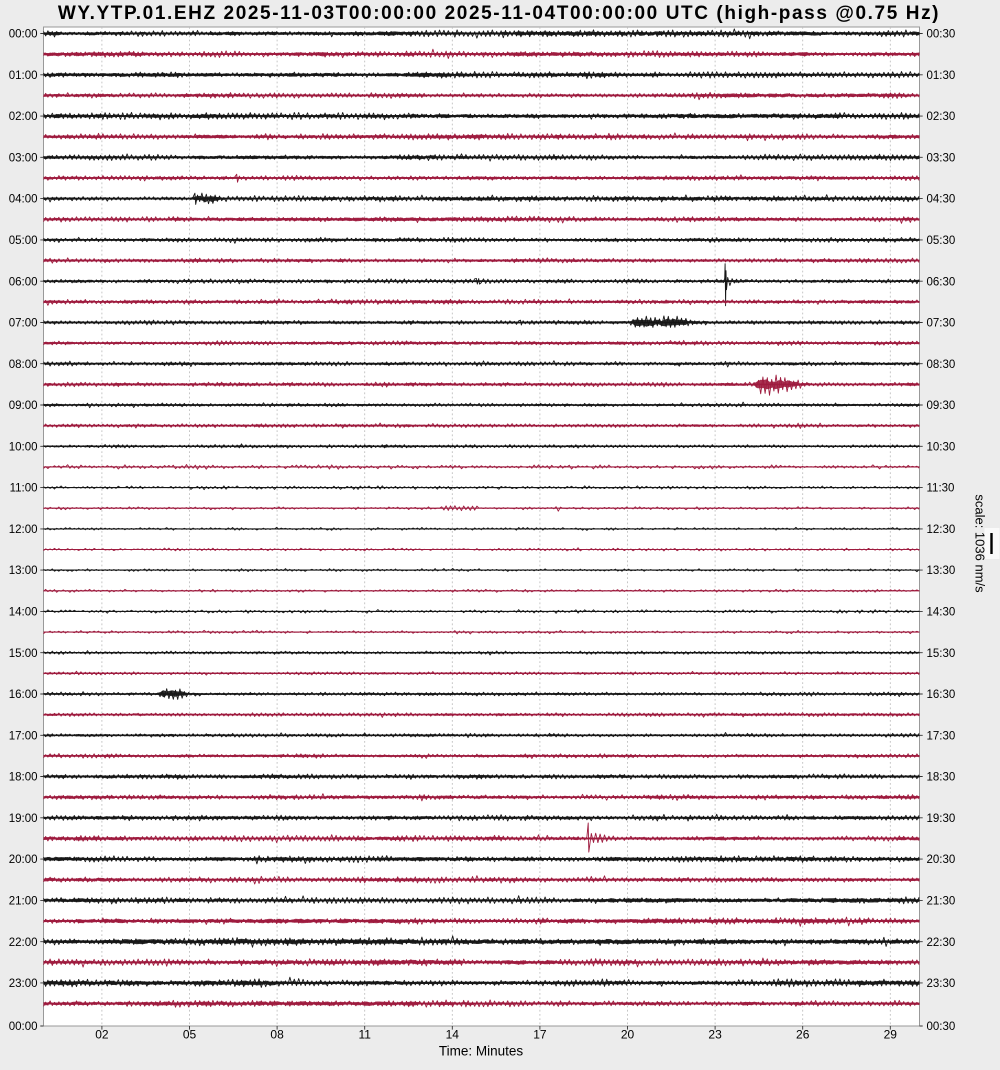 Image resolution: width=1000 pixels, height=1070 pixels. Describe the element at coordinates (23, 571) in the screenshot. I see `svg-text: 13:00` at that location.